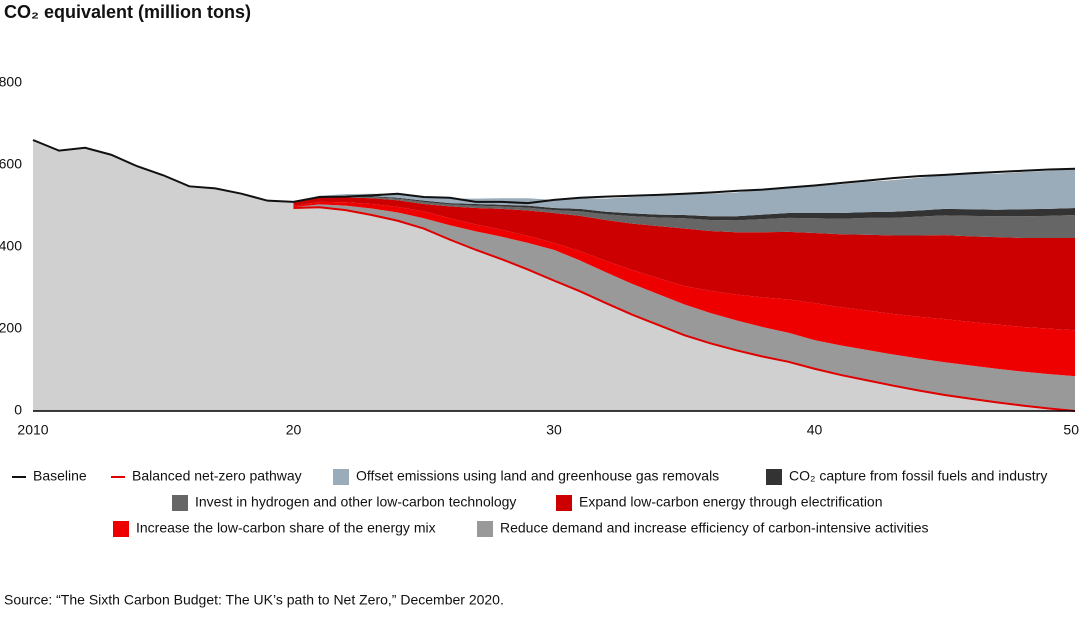  I want to click on baseline-area, so click(163, 275).